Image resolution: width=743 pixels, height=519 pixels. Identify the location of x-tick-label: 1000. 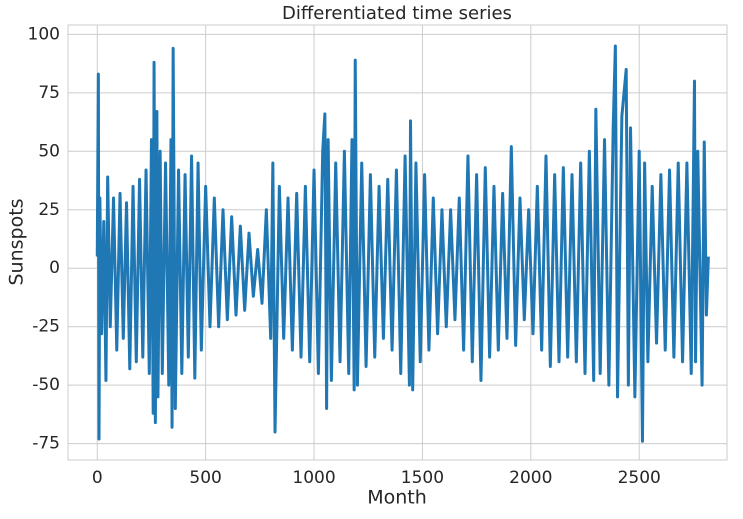
(313, 478).